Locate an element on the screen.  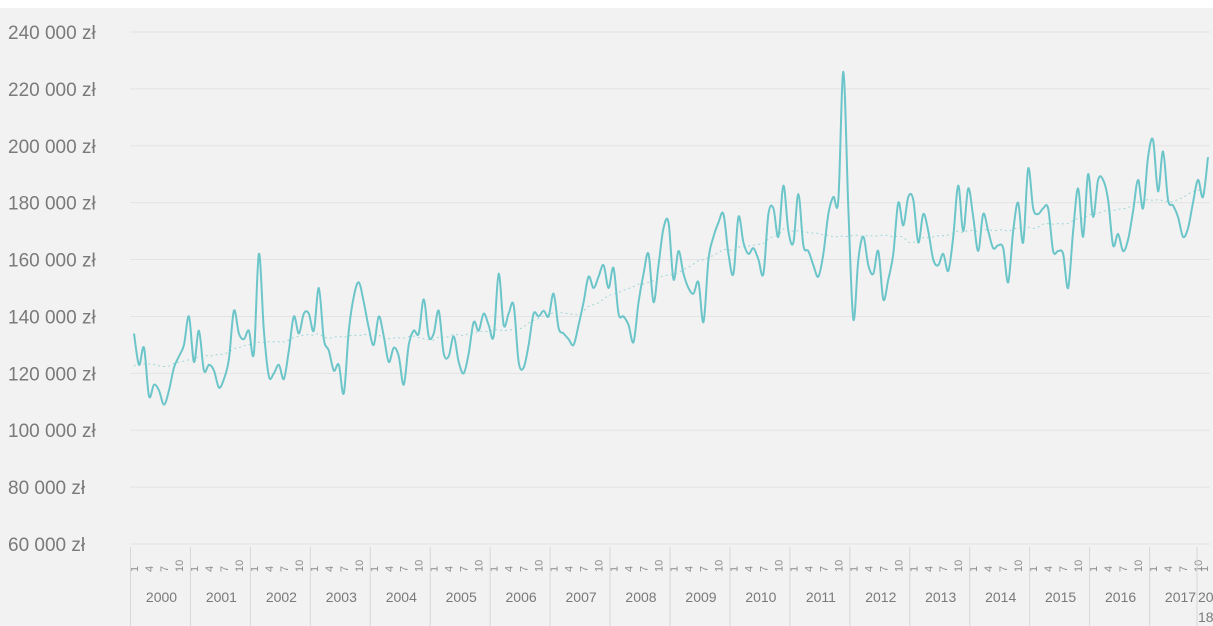
y-tick-label: 140 000 zł is located at coordinates (52, 317).